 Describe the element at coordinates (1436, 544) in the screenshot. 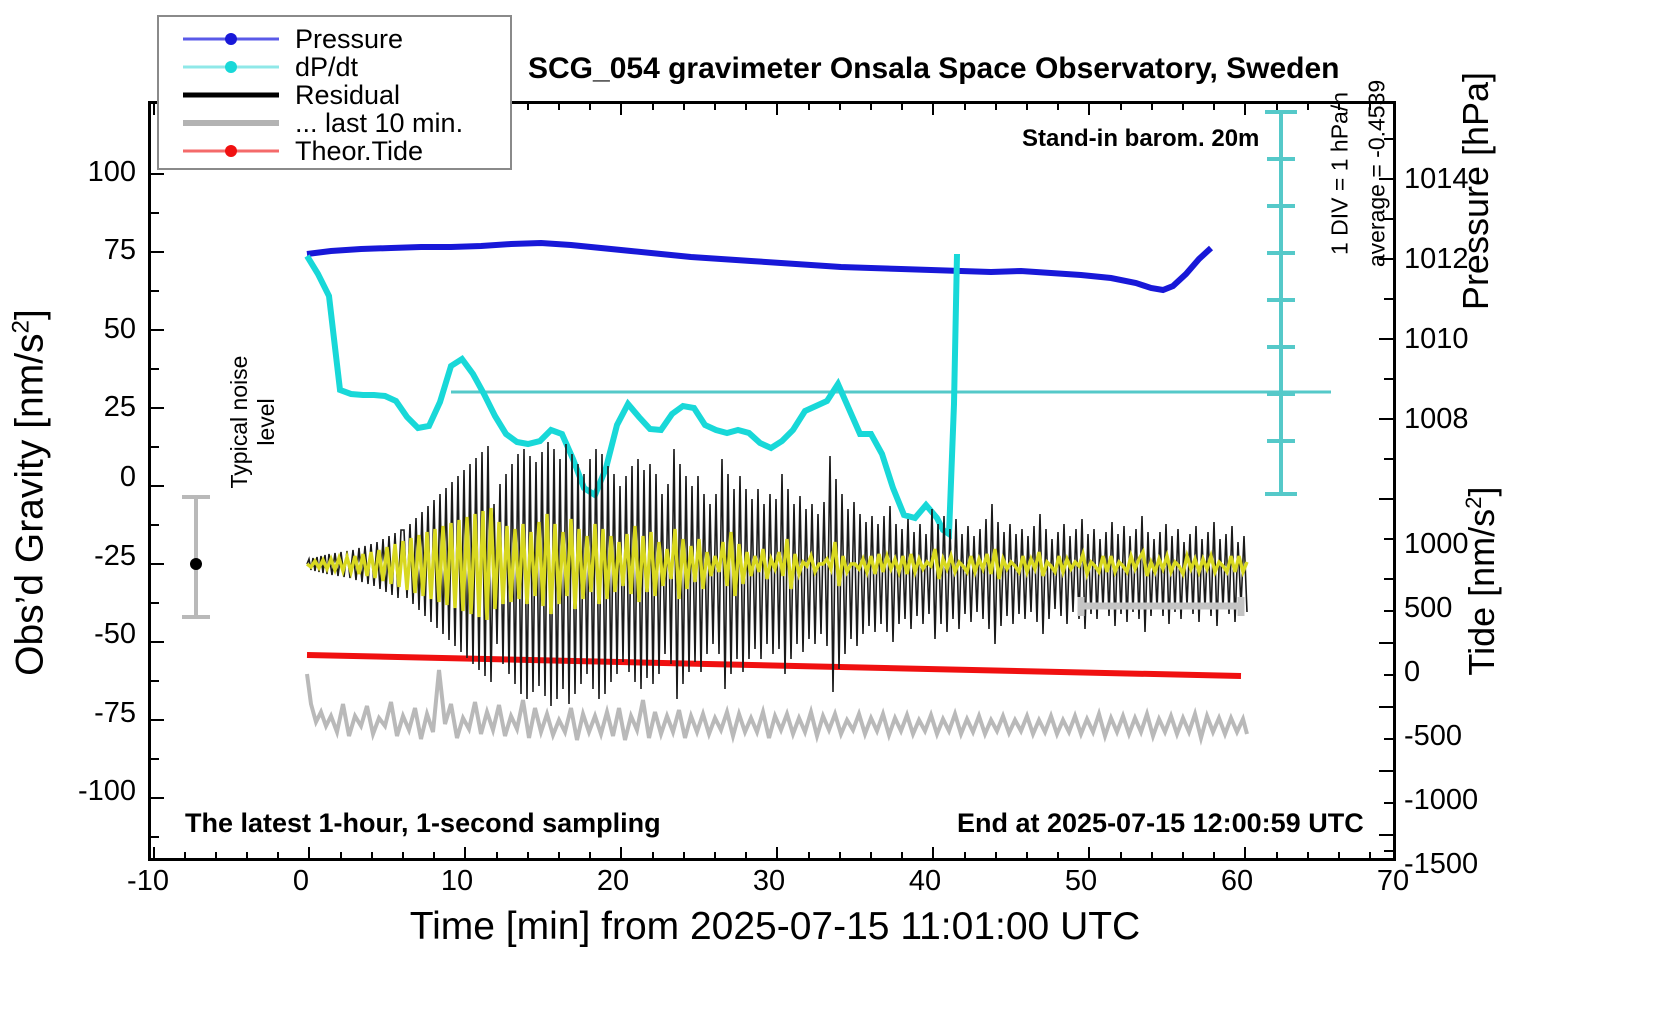

I see `y-tick-tide-0: 1000` at that location.